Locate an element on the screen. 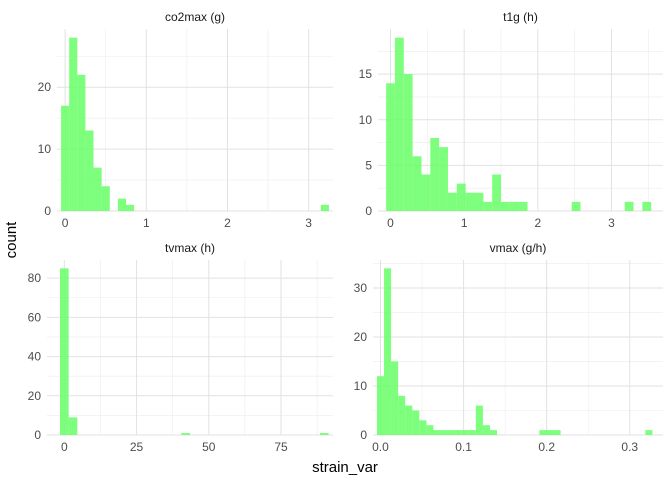 The height and width of the screenshot is (485, 672). panel-4-facet-title: vmax (g/h) is located at coordinates (518, 248).